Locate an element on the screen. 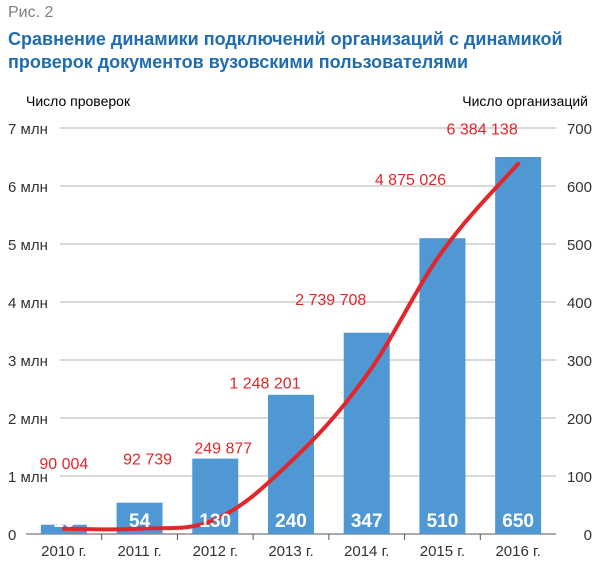 The width and height of the screenshot is (600, 562). y-left-tick-label: 1 млн is located at coordinates (28, 477).